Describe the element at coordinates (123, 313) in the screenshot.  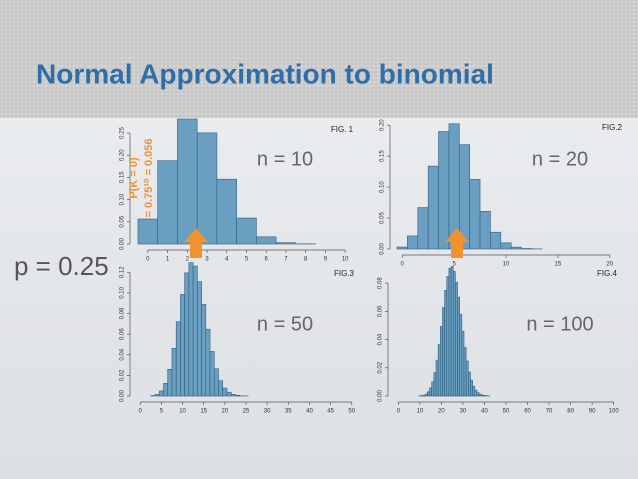
I see `y-tick-label: 0.08` at that location.